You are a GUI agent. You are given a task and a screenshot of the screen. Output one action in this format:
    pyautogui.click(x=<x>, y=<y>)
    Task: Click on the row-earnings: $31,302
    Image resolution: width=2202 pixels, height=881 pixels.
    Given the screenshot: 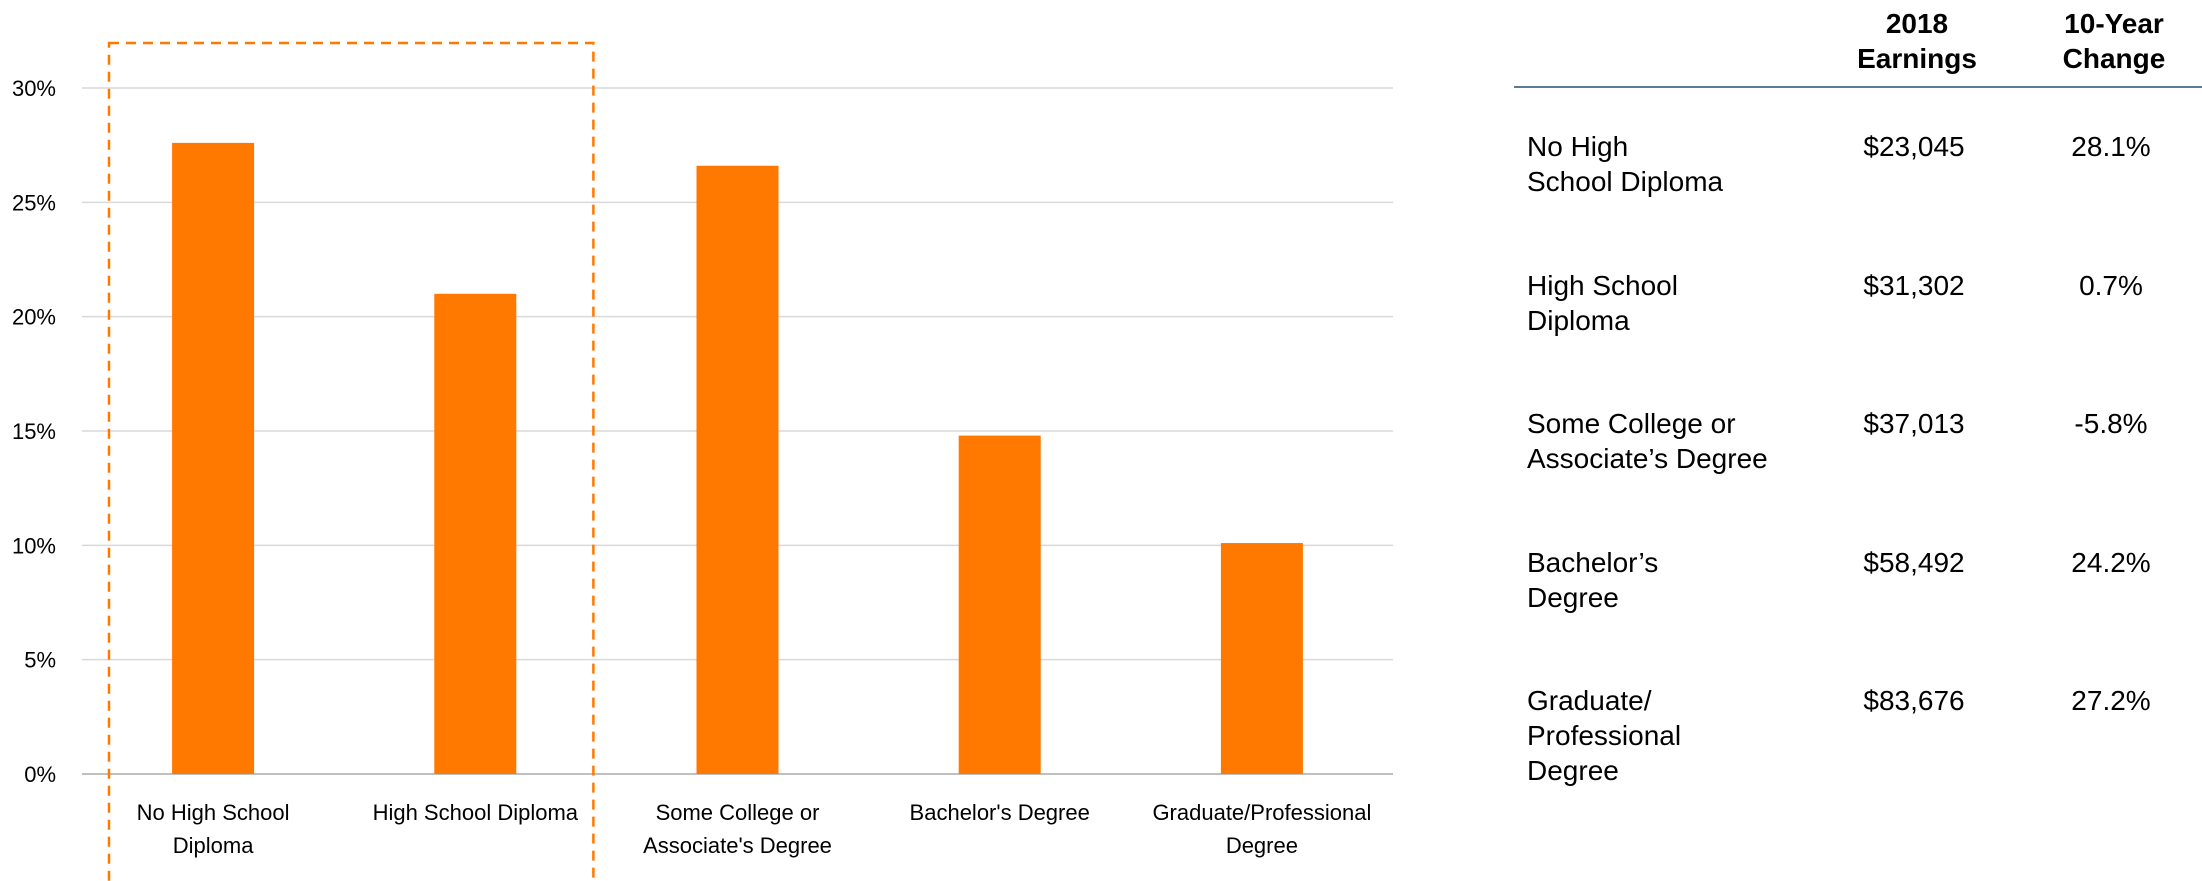 What is the action you would take?
    pyautogui.click(x=1914, y=285)
    